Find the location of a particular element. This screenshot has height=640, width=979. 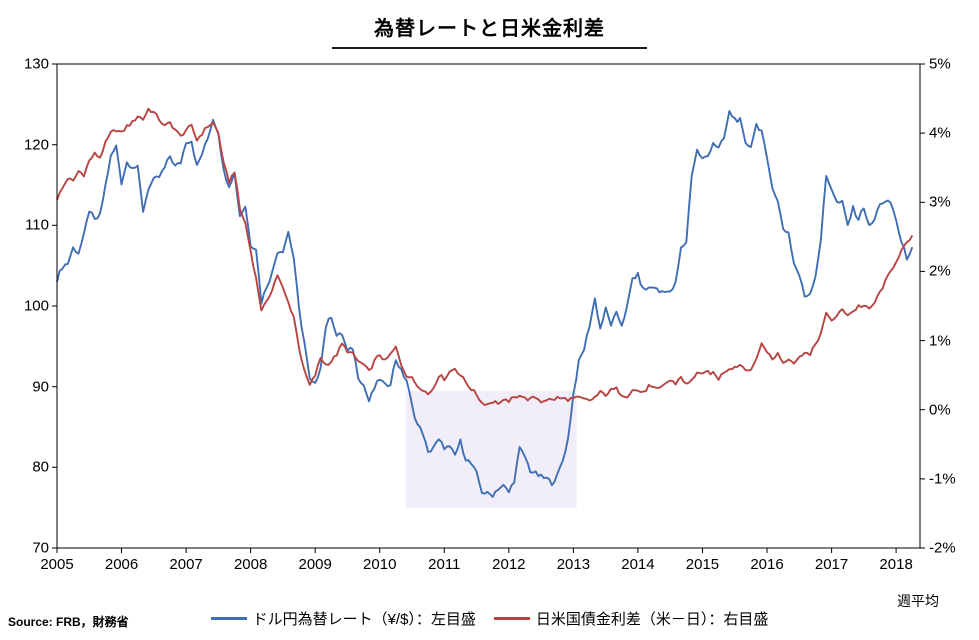

x-axis-tick-label: 2008 is located at coordinates (250, 564).